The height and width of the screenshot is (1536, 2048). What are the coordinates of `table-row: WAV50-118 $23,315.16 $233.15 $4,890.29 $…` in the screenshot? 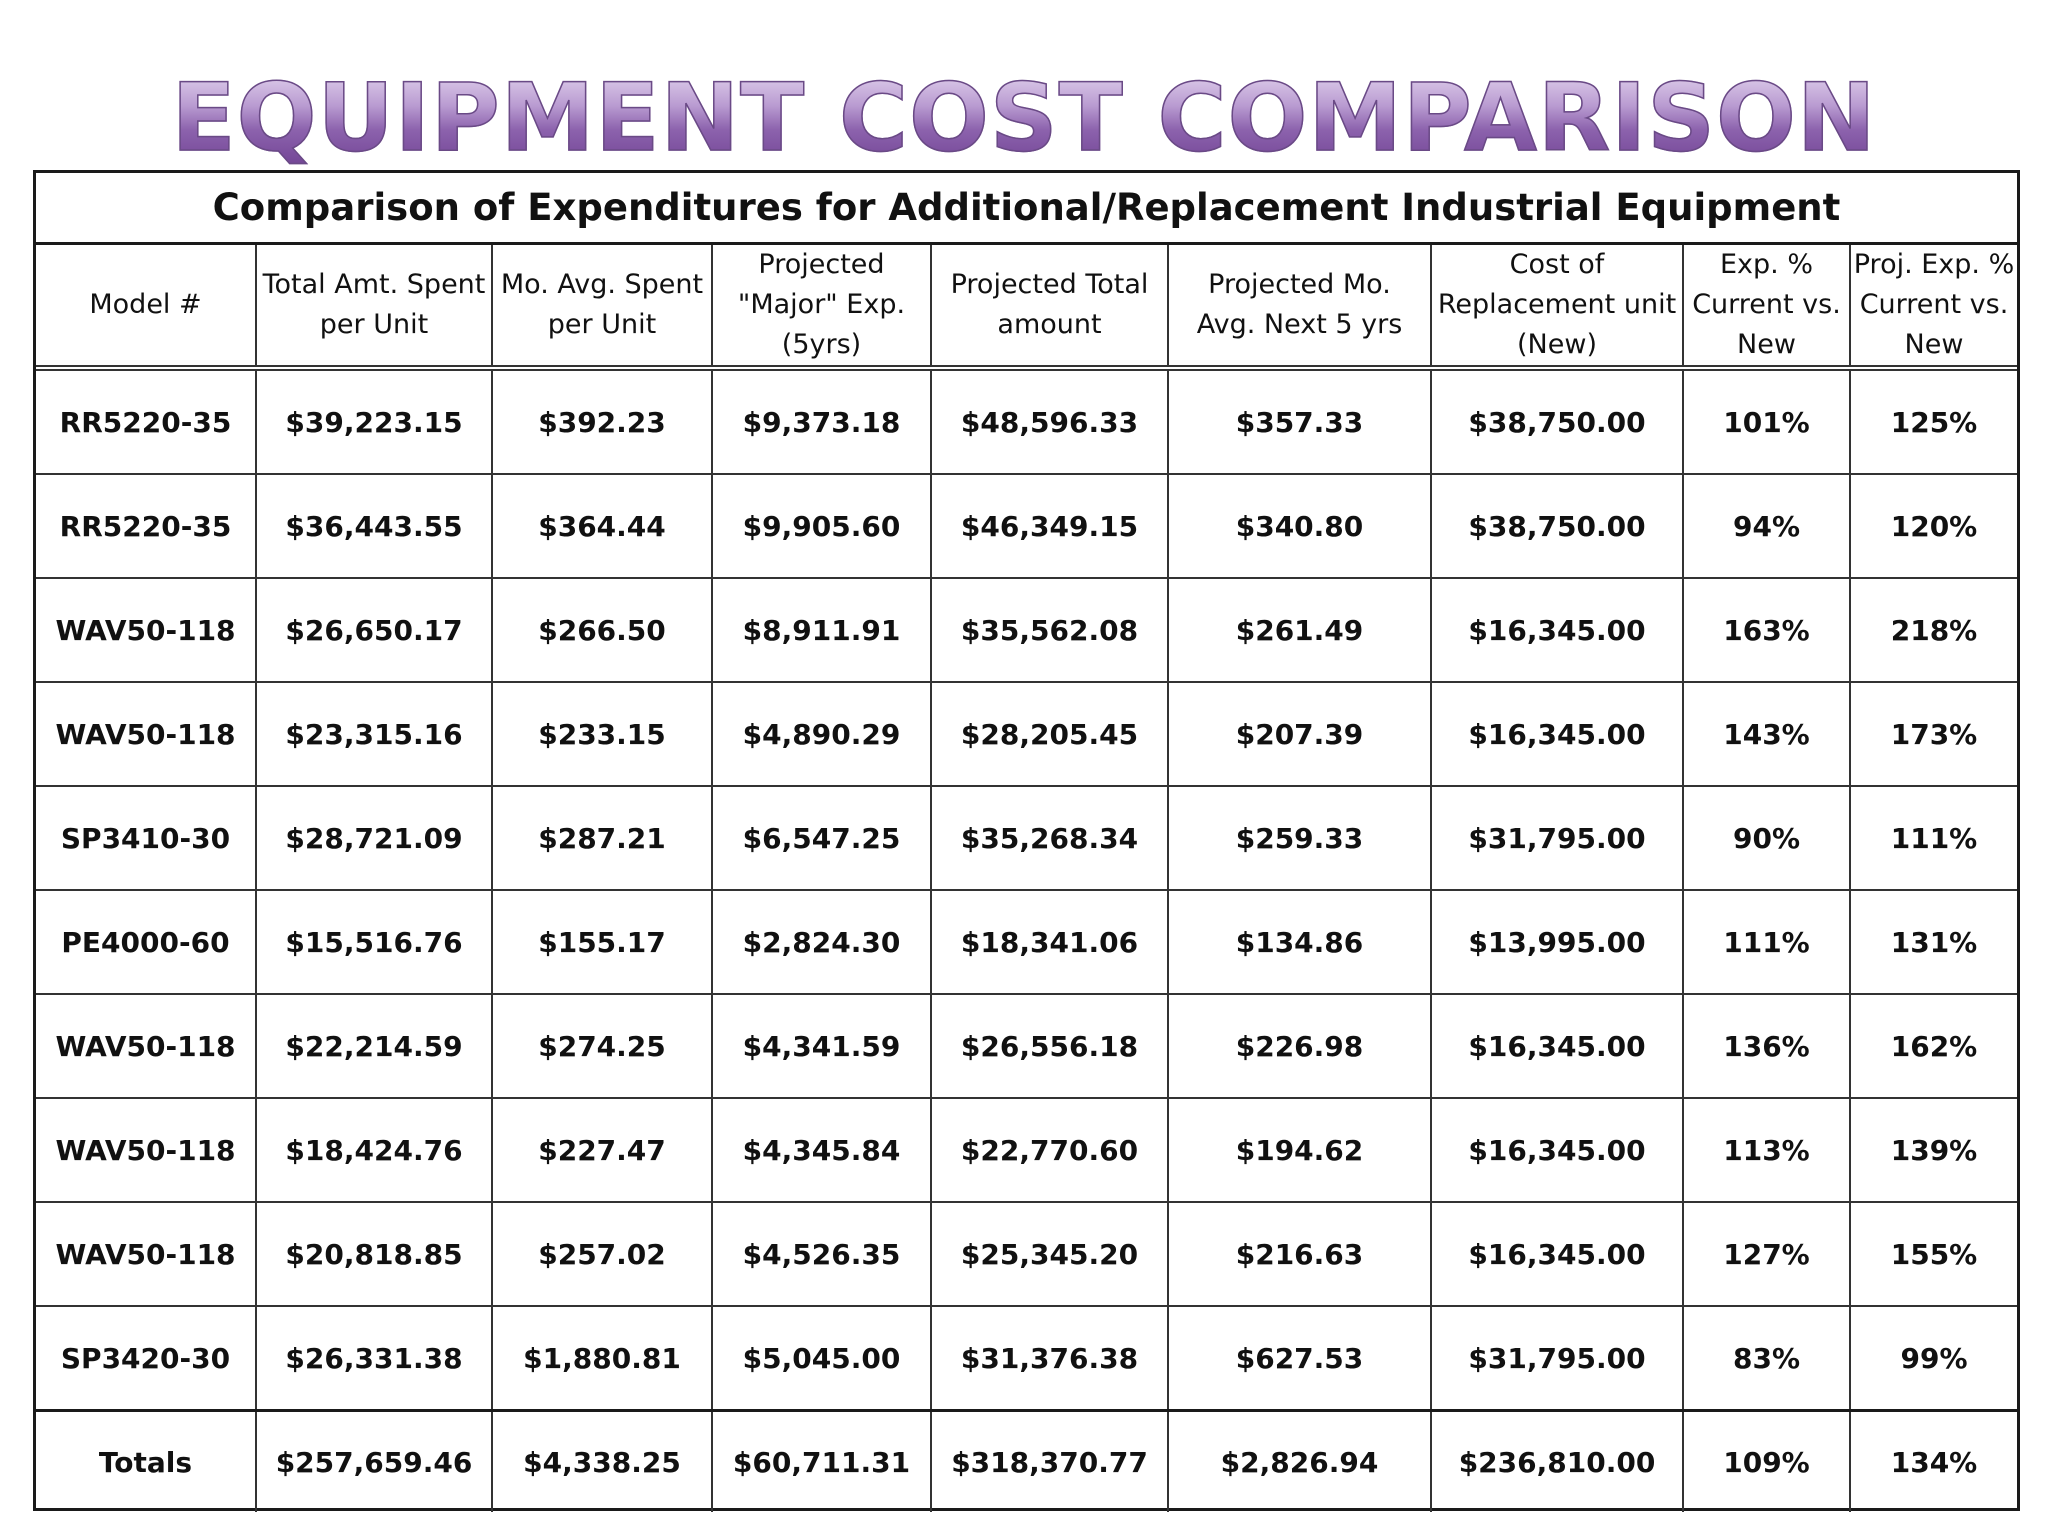 It's located at (1026, 733).